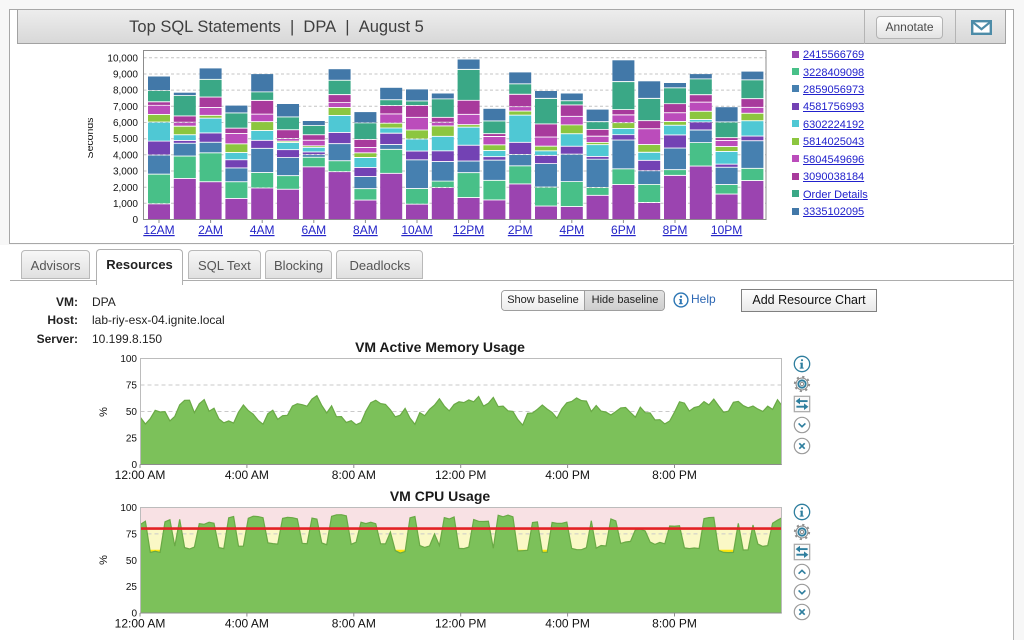  What do you see at coordinates (675, 230) in the screenshot?
I see `svg-text: 8PM` at bounding box center [675, 230].